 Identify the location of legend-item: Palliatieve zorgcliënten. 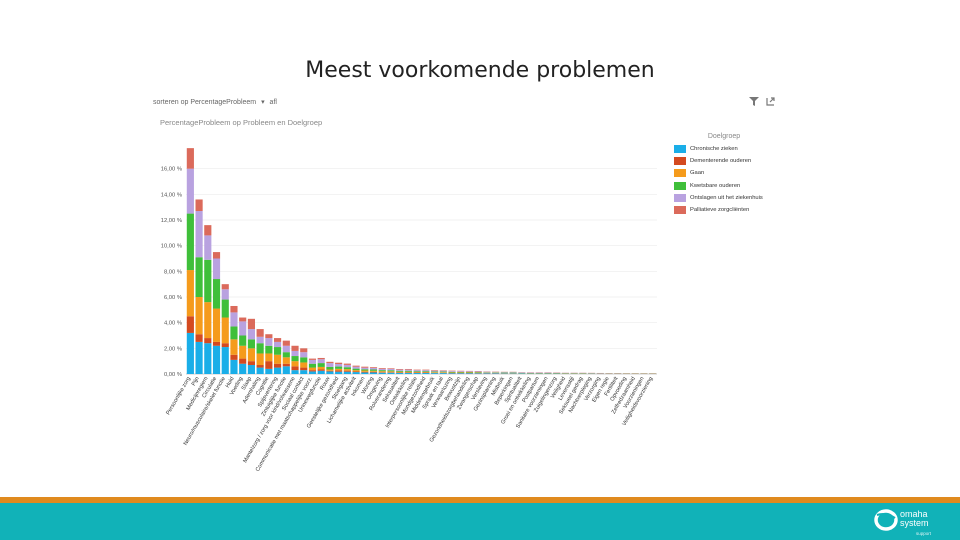
(724, 210).